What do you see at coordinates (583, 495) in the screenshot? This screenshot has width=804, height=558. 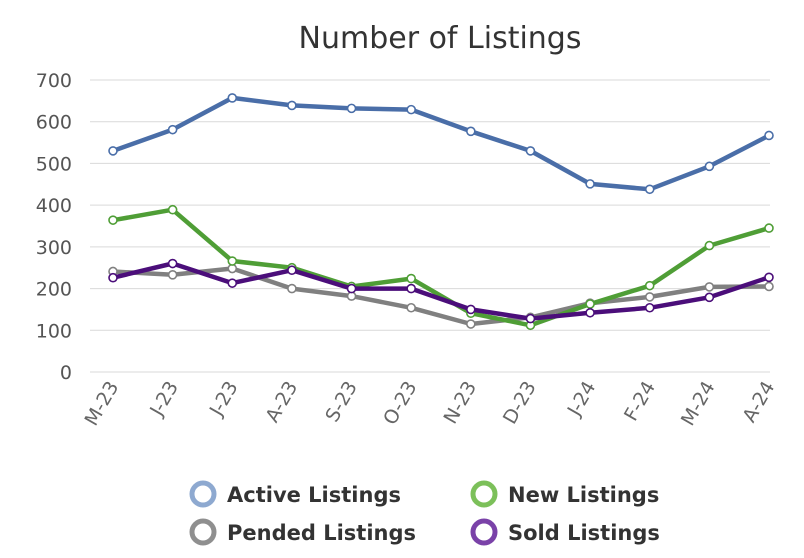 I see `legend-label: New Listings` at bounding box center [583, 495].